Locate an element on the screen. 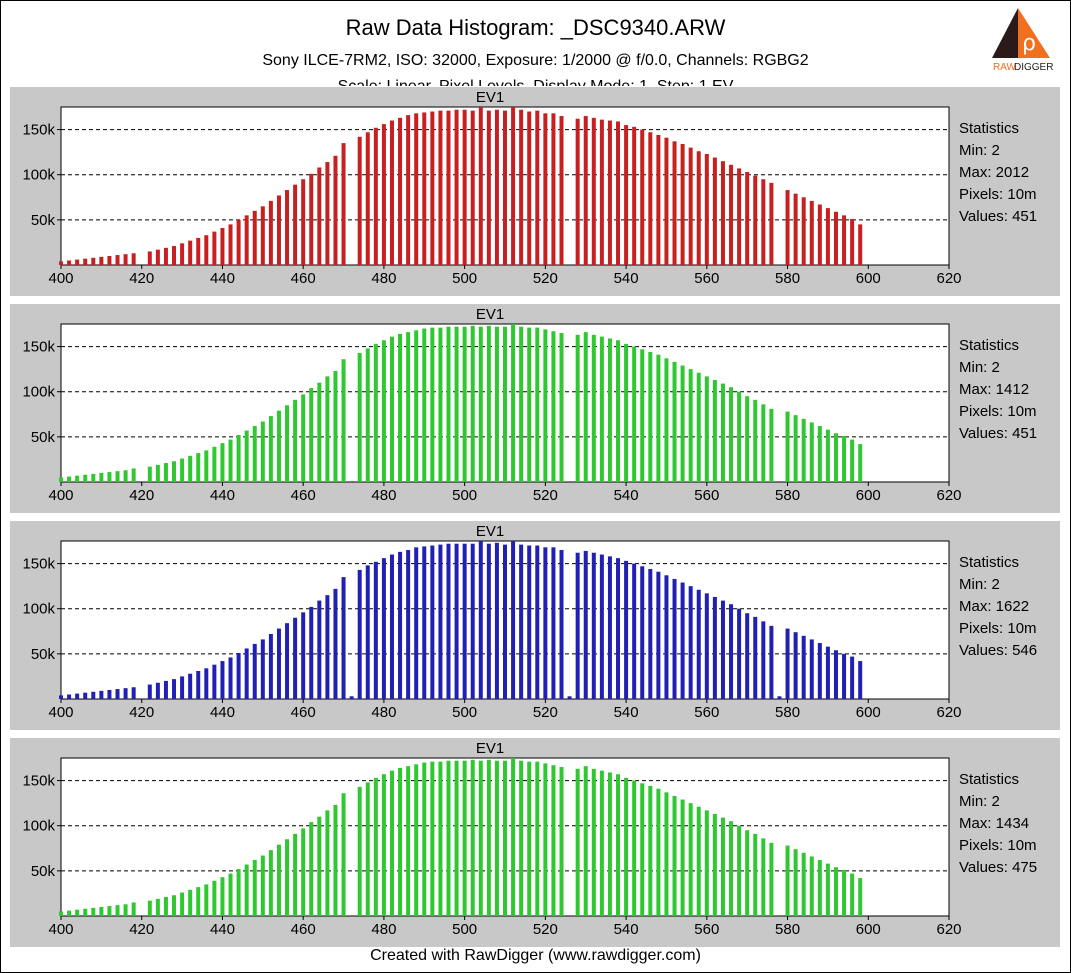 This screenshot has height=973, width=1071. x-tick-label: 520 is located at coordinates (545, 929).